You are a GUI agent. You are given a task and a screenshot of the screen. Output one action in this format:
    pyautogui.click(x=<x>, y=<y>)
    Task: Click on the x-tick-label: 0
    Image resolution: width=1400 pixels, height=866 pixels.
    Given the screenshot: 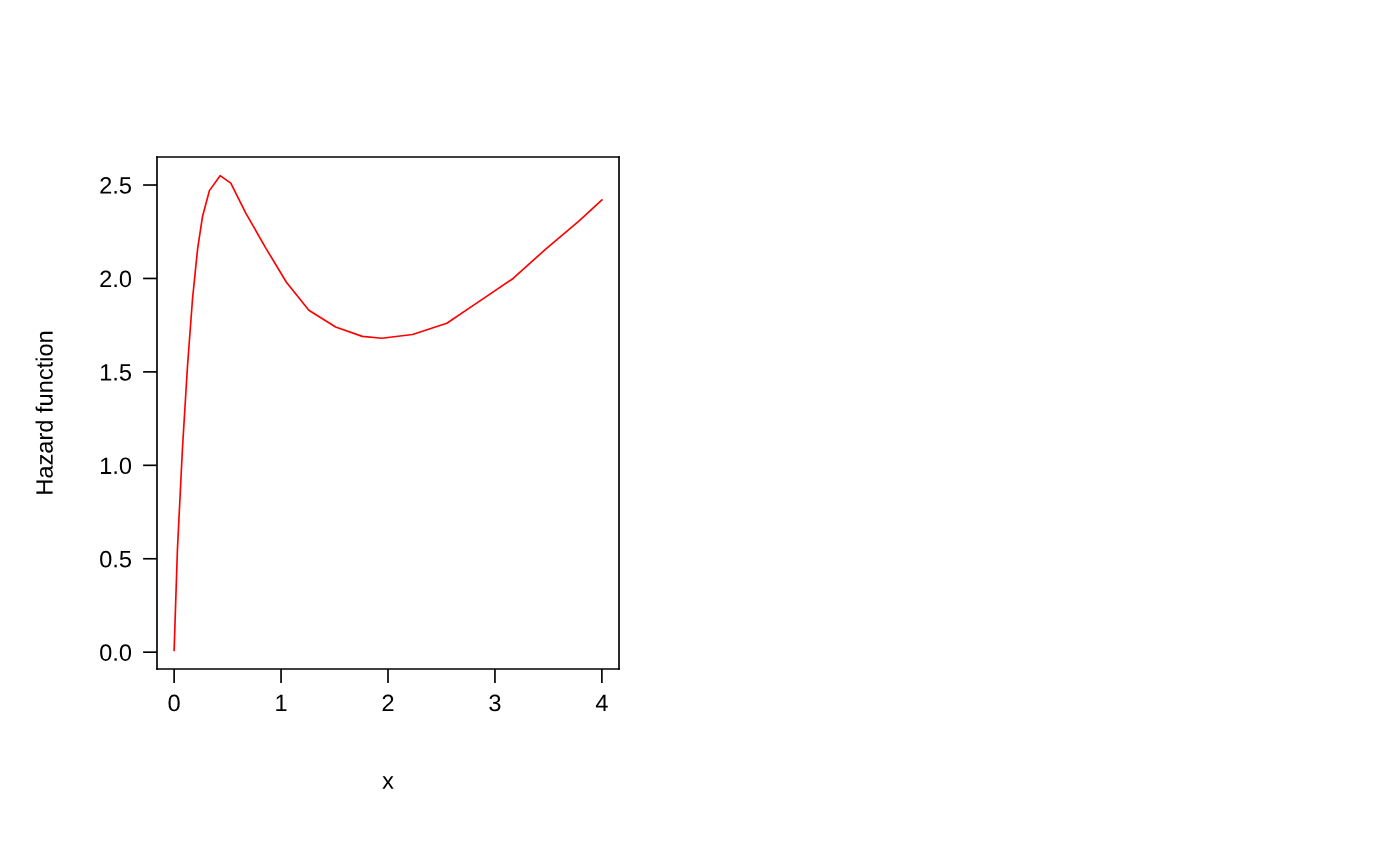 What is the action you would take?
    pyautogui.click(x=174, y=703)
    